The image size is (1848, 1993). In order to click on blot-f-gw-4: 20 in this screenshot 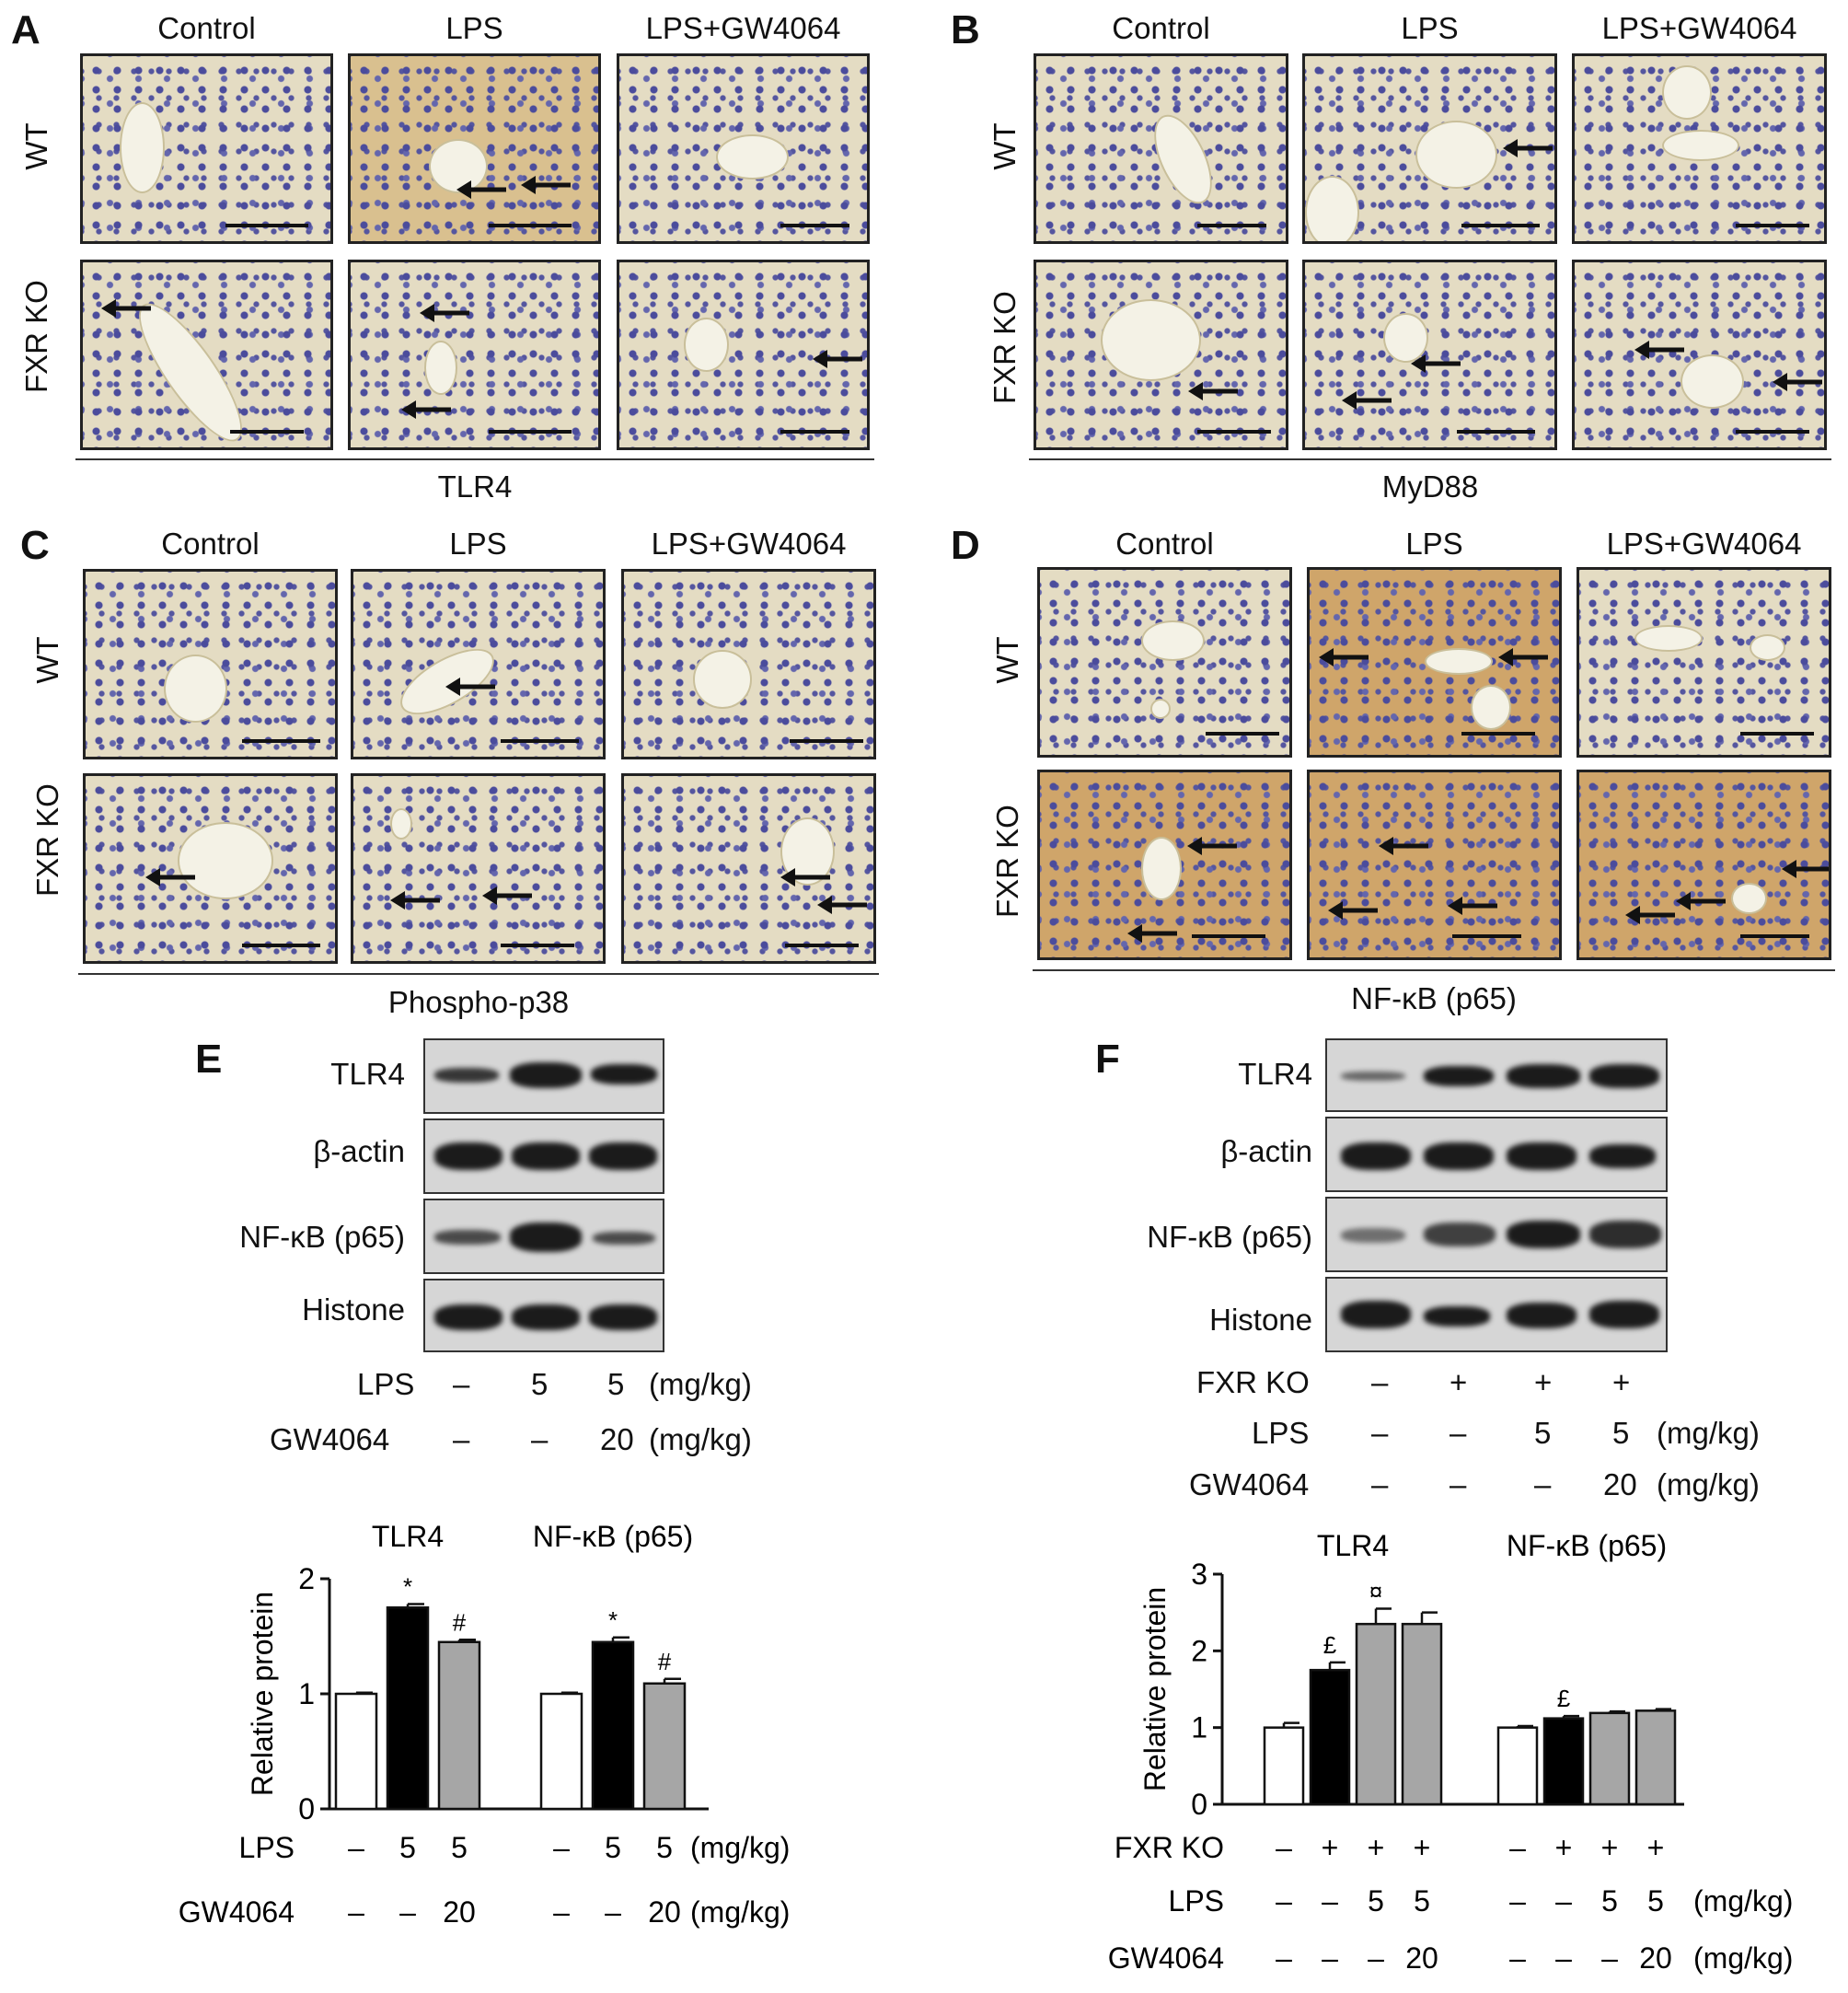, I will do `click(1620, 1484)`.